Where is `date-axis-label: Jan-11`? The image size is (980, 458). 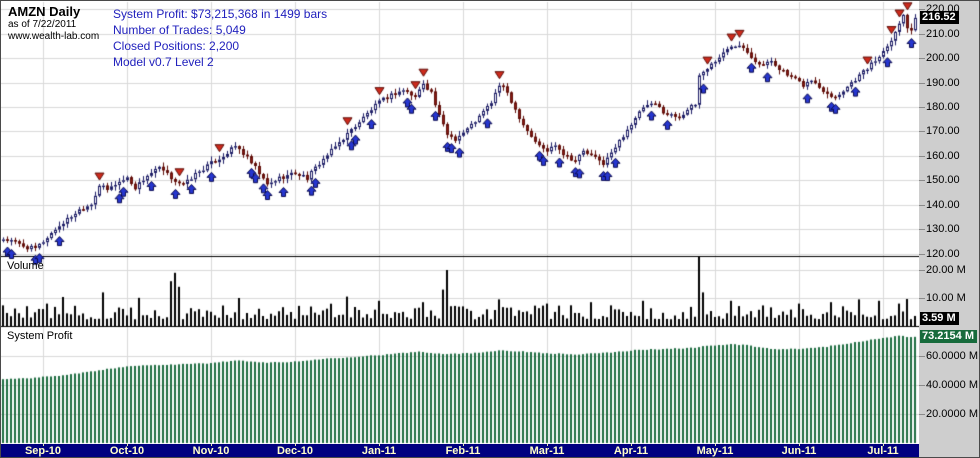
date-axis-label: Jan-11 is located at coordinates (379, 451).